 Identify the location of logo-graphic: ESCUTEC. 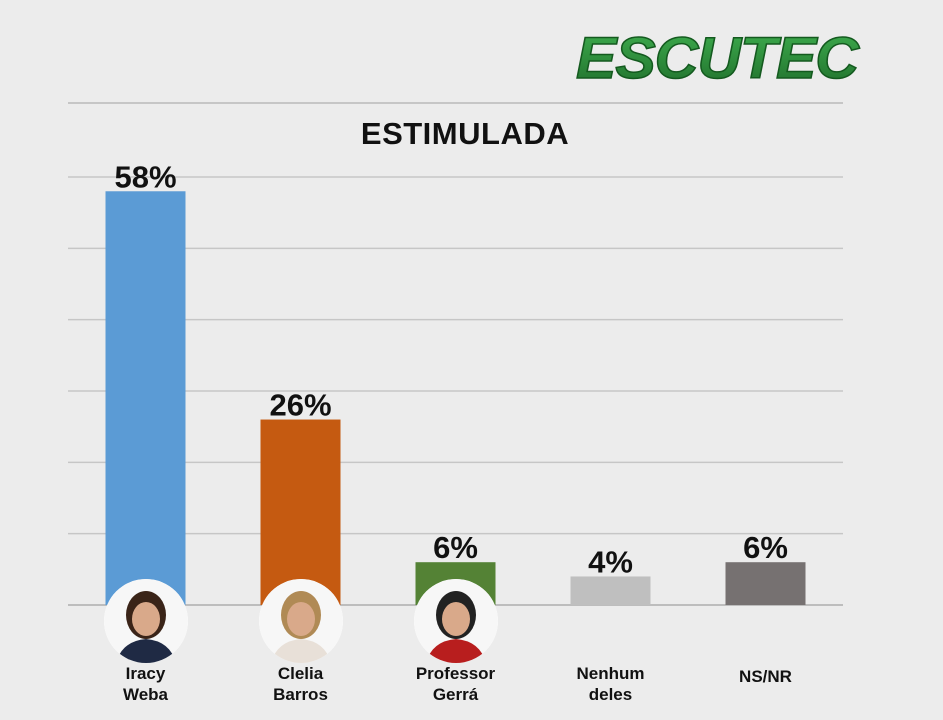
(718, 59).